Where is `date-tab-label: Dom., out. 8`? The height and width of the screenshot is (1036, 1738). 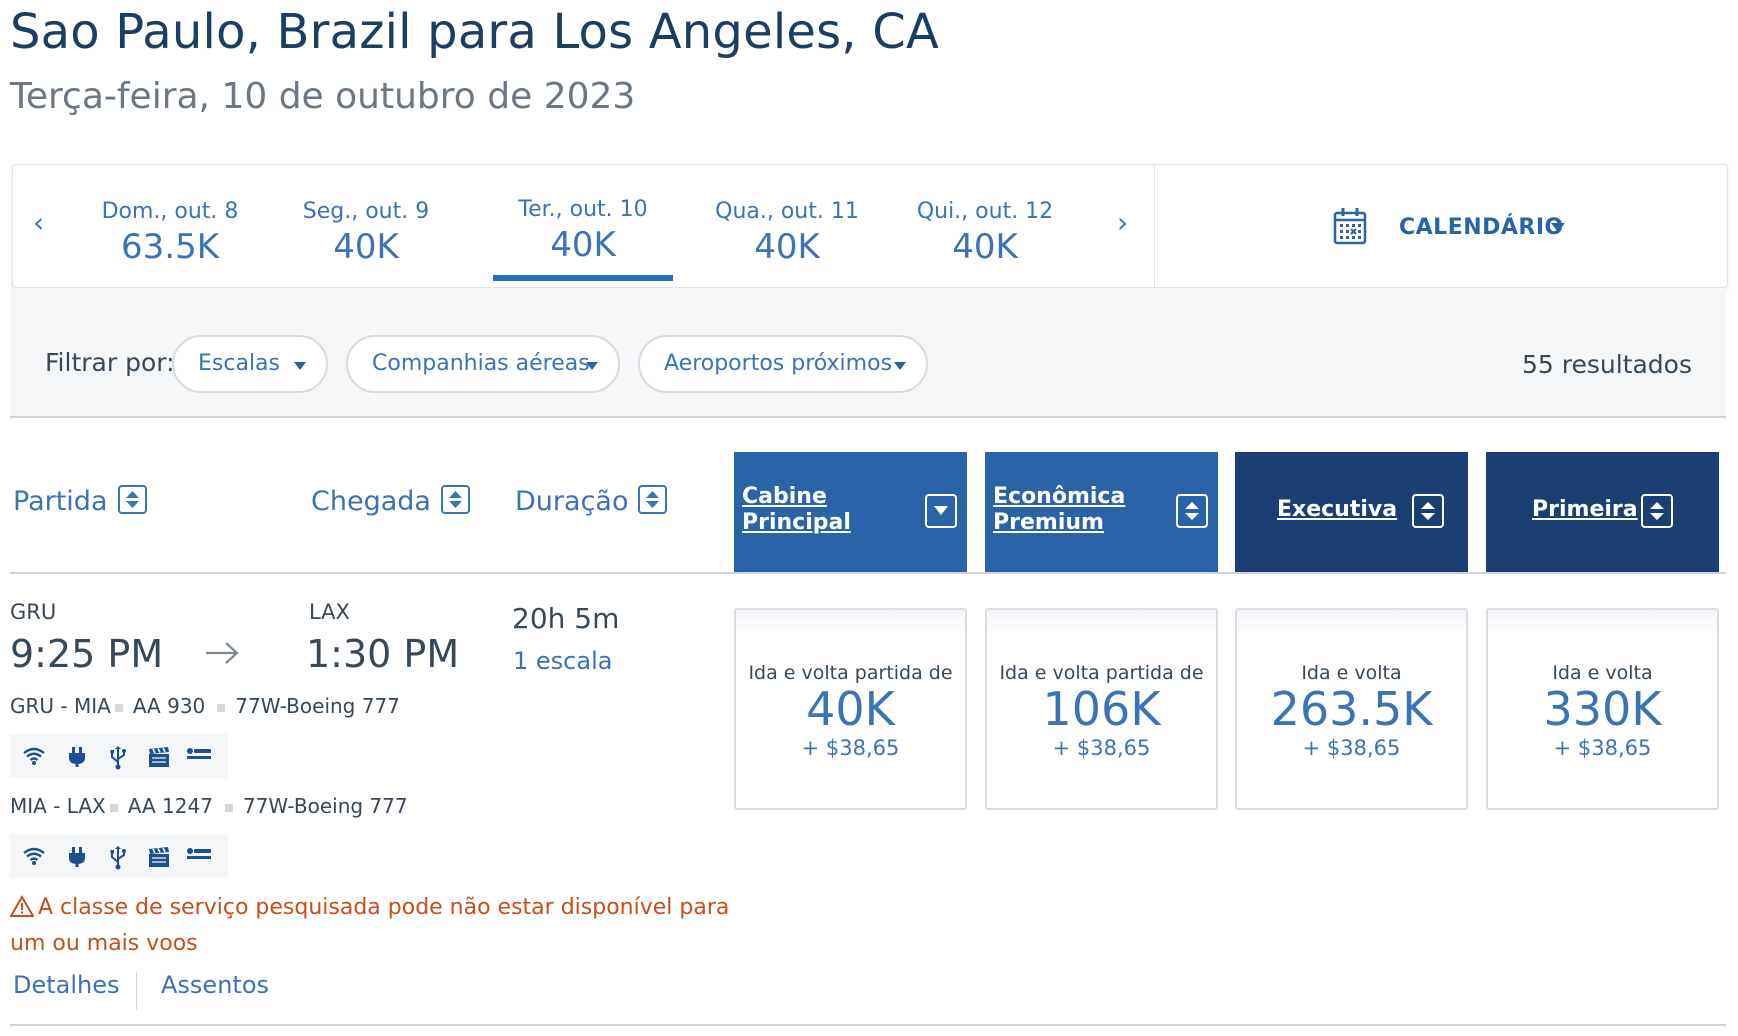
date-tab-label: Dom., out. 8 is located at coordinates (170, 211).